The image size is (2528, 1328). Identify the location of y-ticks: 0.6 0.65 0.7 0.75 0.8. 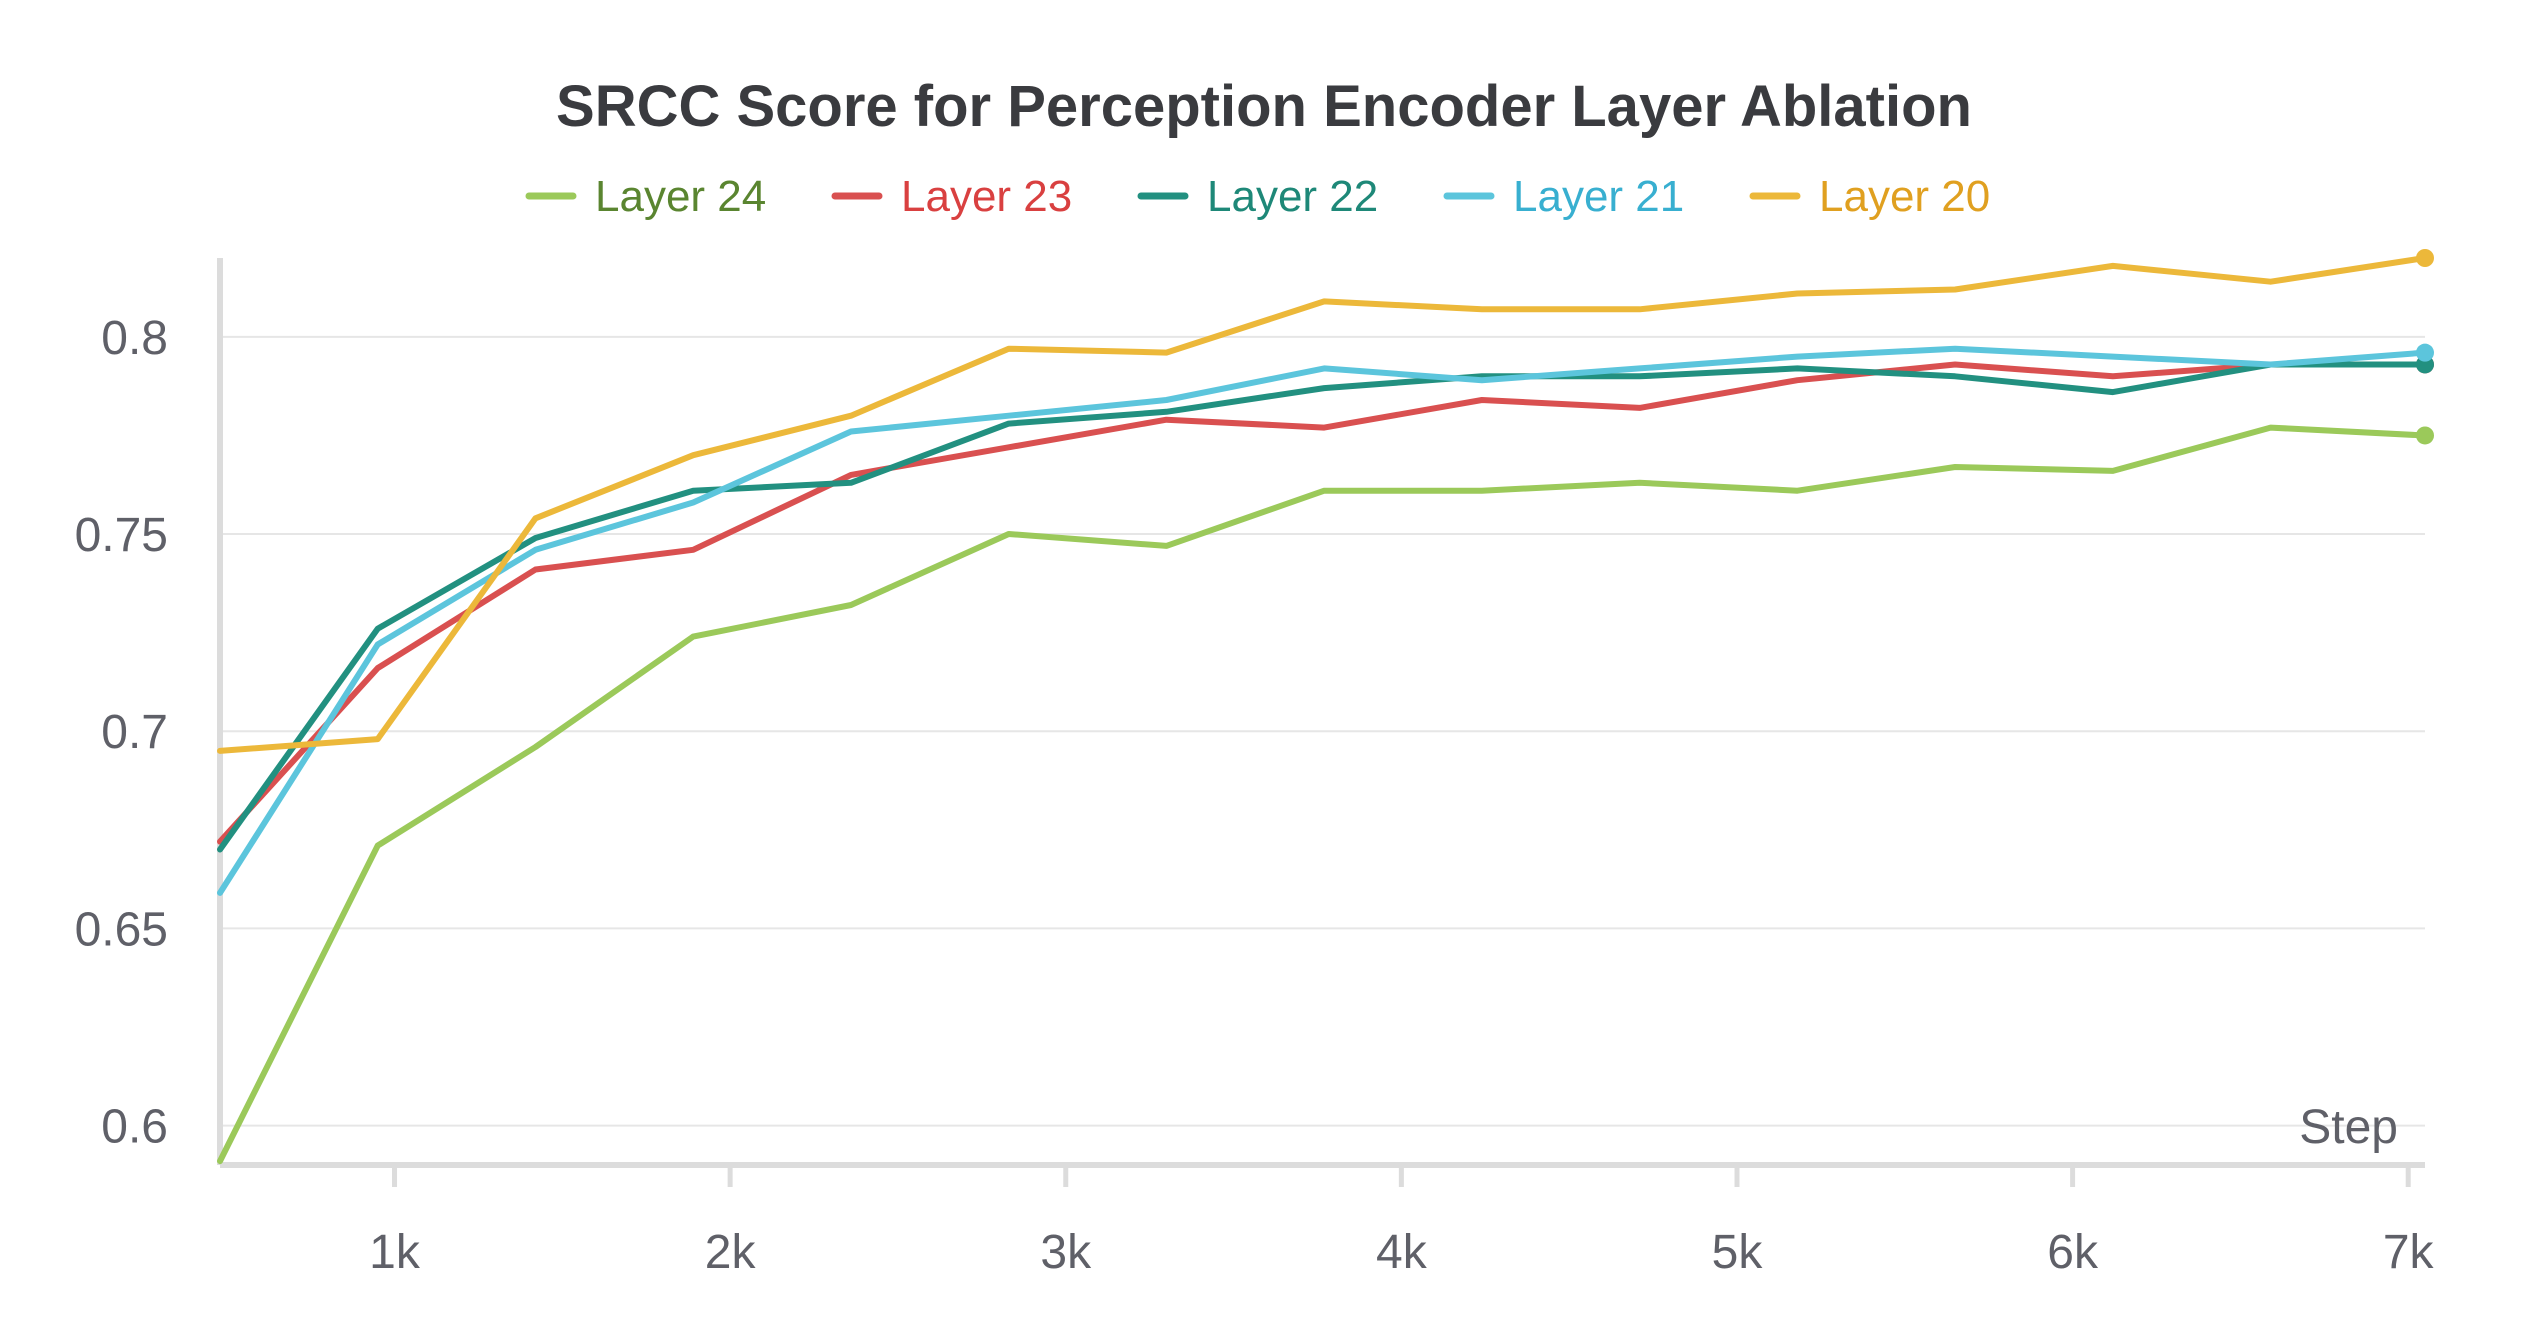
(121, 733).